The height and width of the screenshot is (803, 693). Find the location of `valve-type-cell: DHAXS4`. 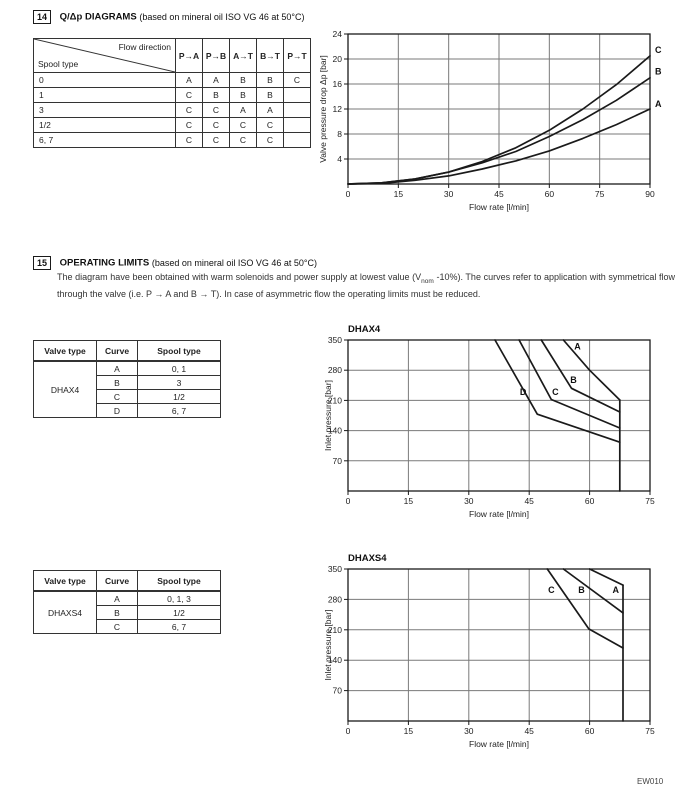

valve-type-cell: DHAXS4 is located at coordinates (65, 612).